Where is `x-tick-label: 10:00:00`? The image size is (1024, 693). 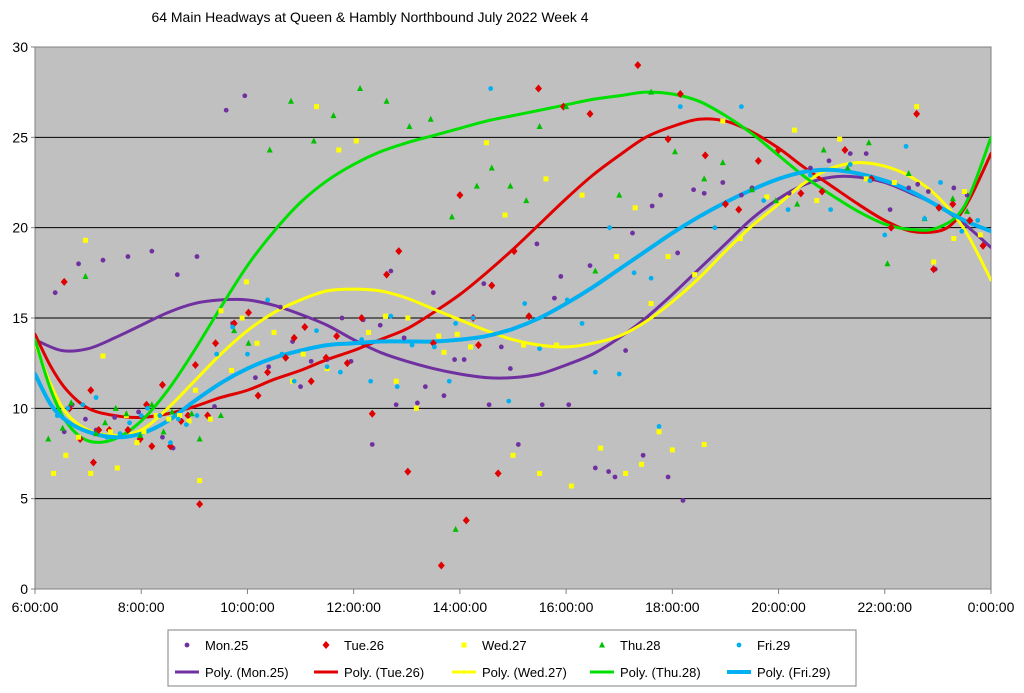
x-tick-label: 10:00:00 is located at coordinates (247, 607).